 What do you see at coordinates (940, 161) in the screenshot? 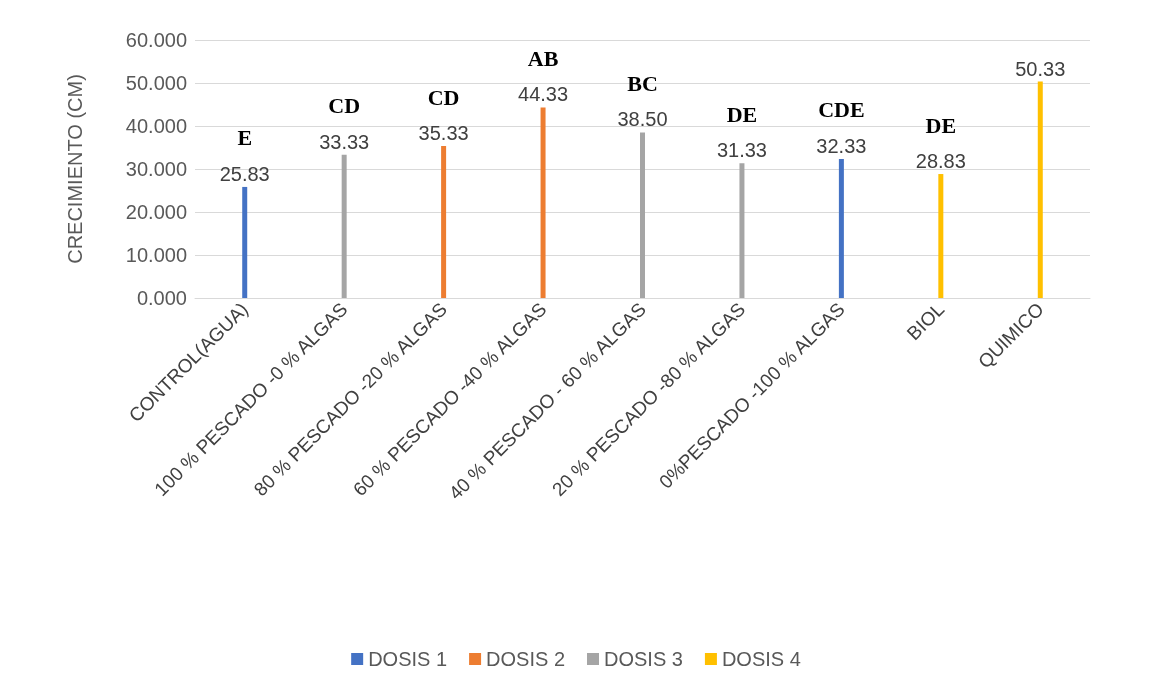
I see `data-label: 28.83` at bounding box center [940, 161].